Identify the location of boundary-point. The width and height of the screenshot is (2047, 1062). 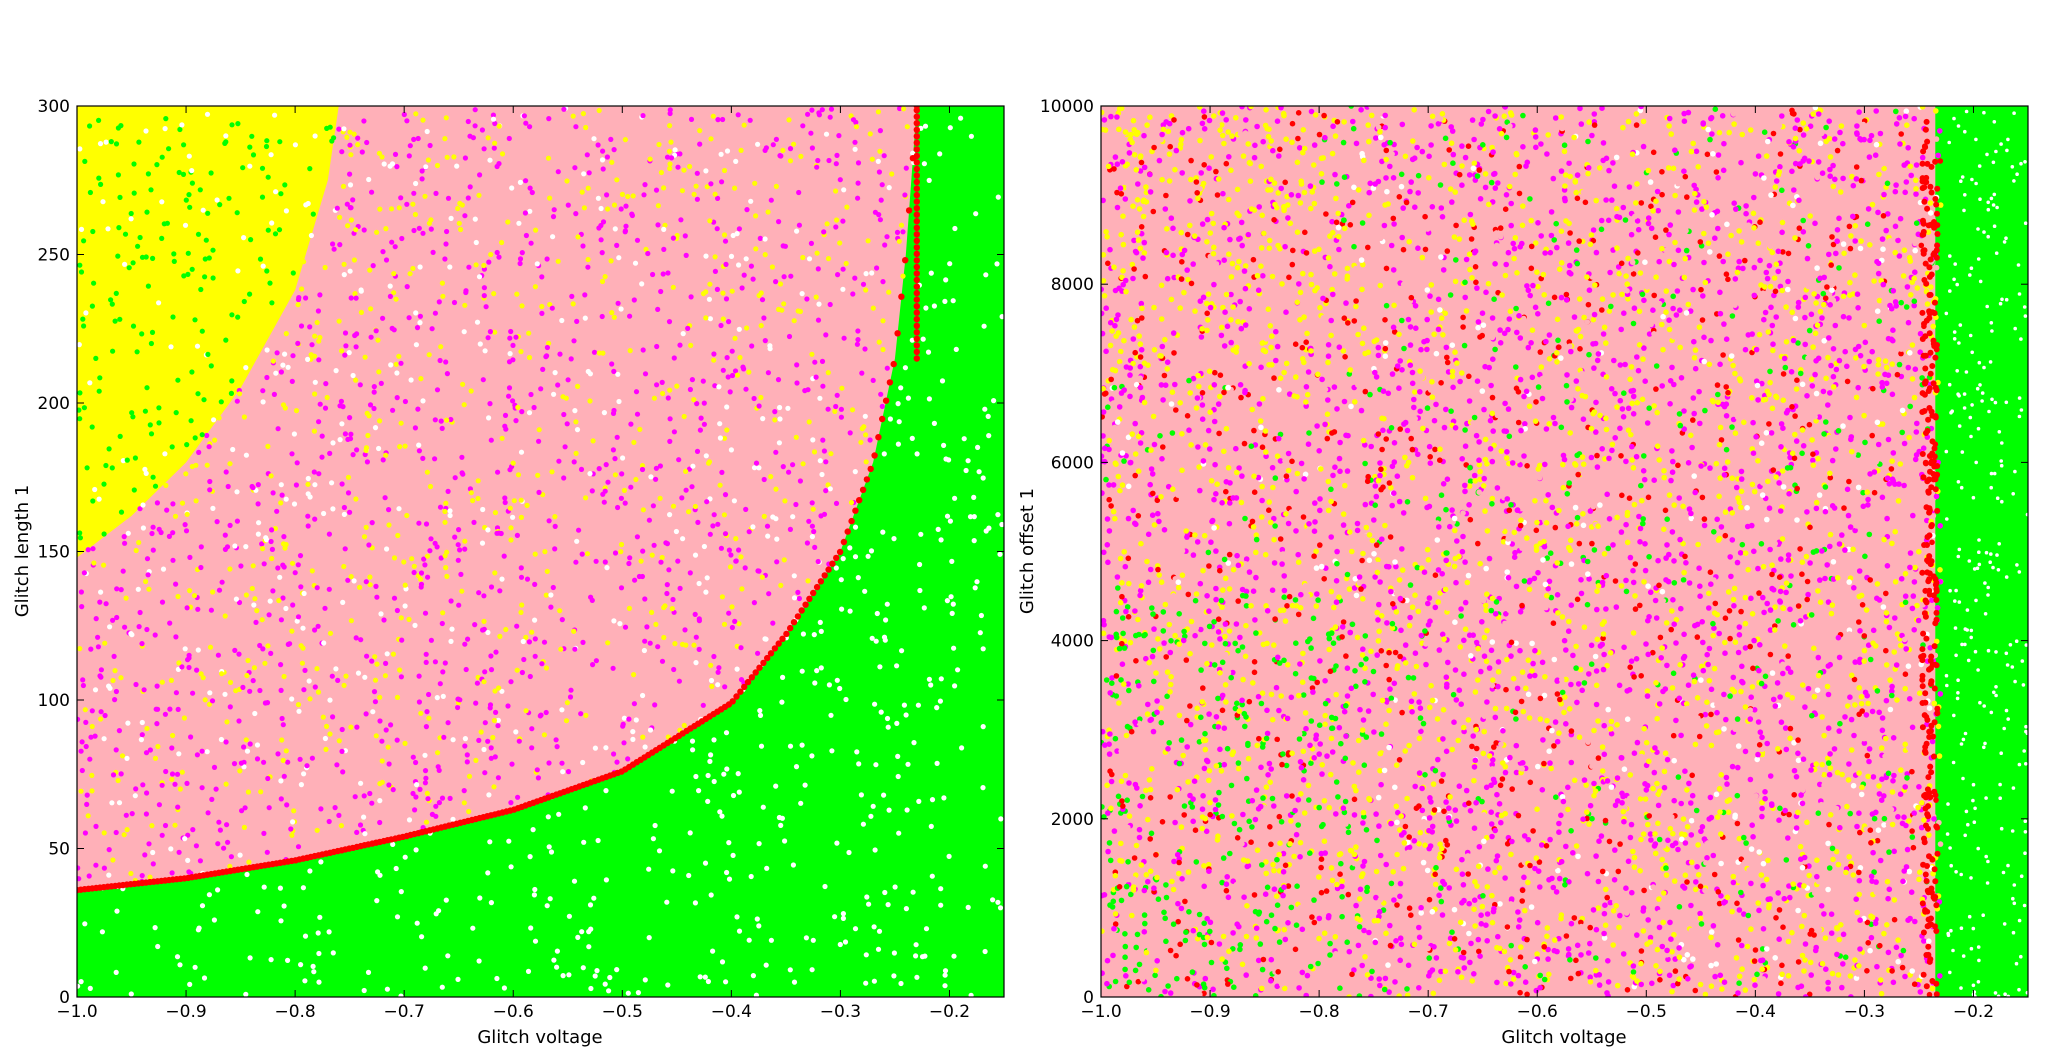
(916, 319).